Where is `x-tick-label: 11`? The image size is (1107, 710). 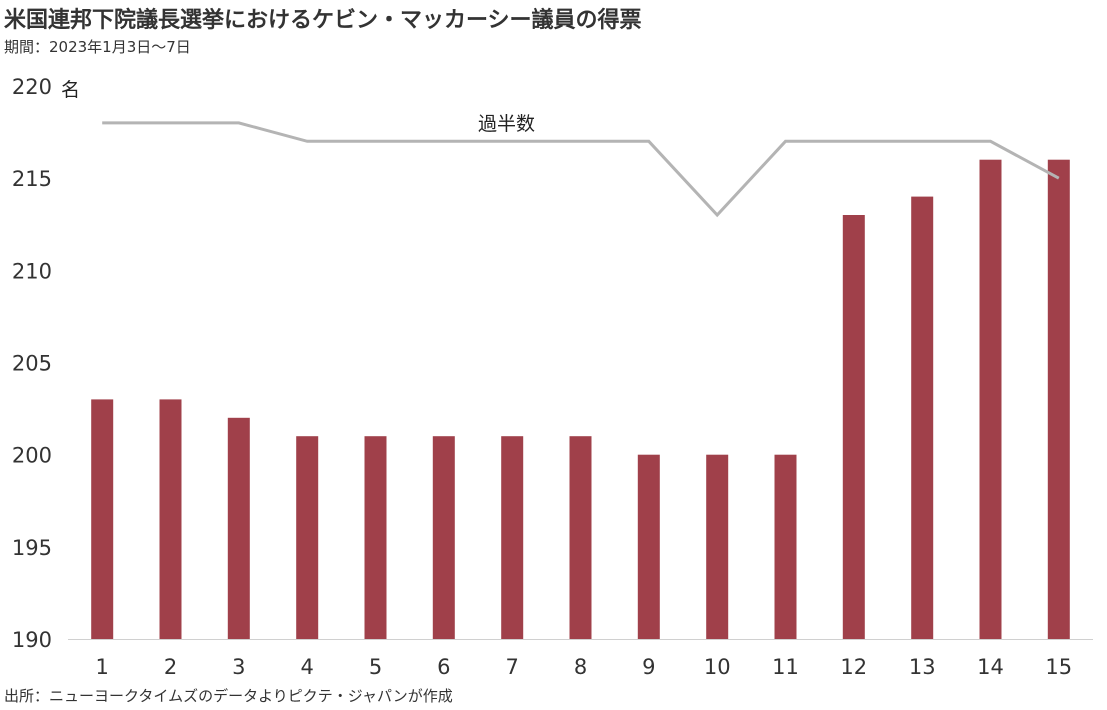
x-tick-label: 11 is located at coordinates (785, 667).